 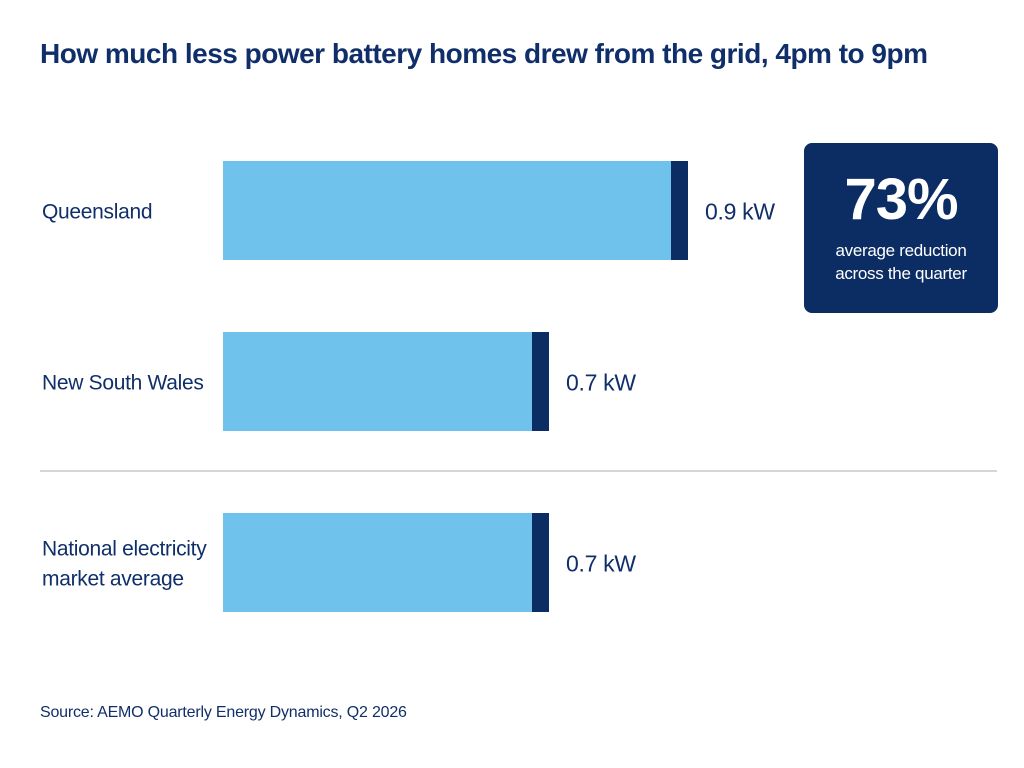 What do you see at coordinates (901, 262) in the screenshot?
I see `callout-description: average reduction across the quarter` at bounding box center [901, 262].